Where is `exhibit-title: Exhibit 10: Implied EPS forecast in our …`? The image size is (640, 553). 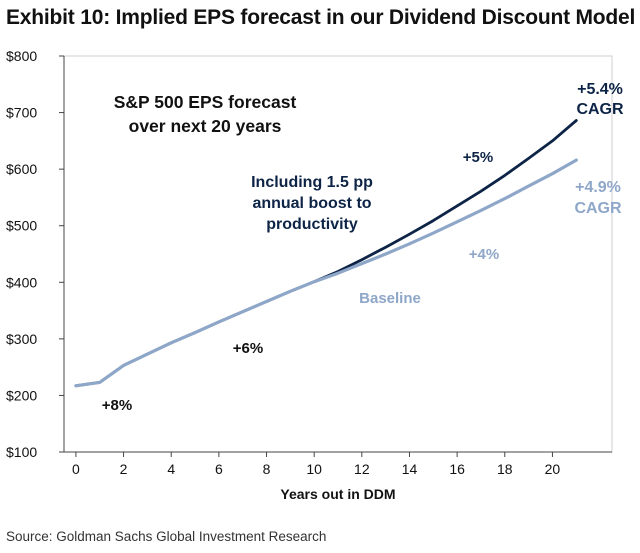 exhibit-title: Exhibit 10: Implied EPS forecast in our … is located at coordinates (321, 17).